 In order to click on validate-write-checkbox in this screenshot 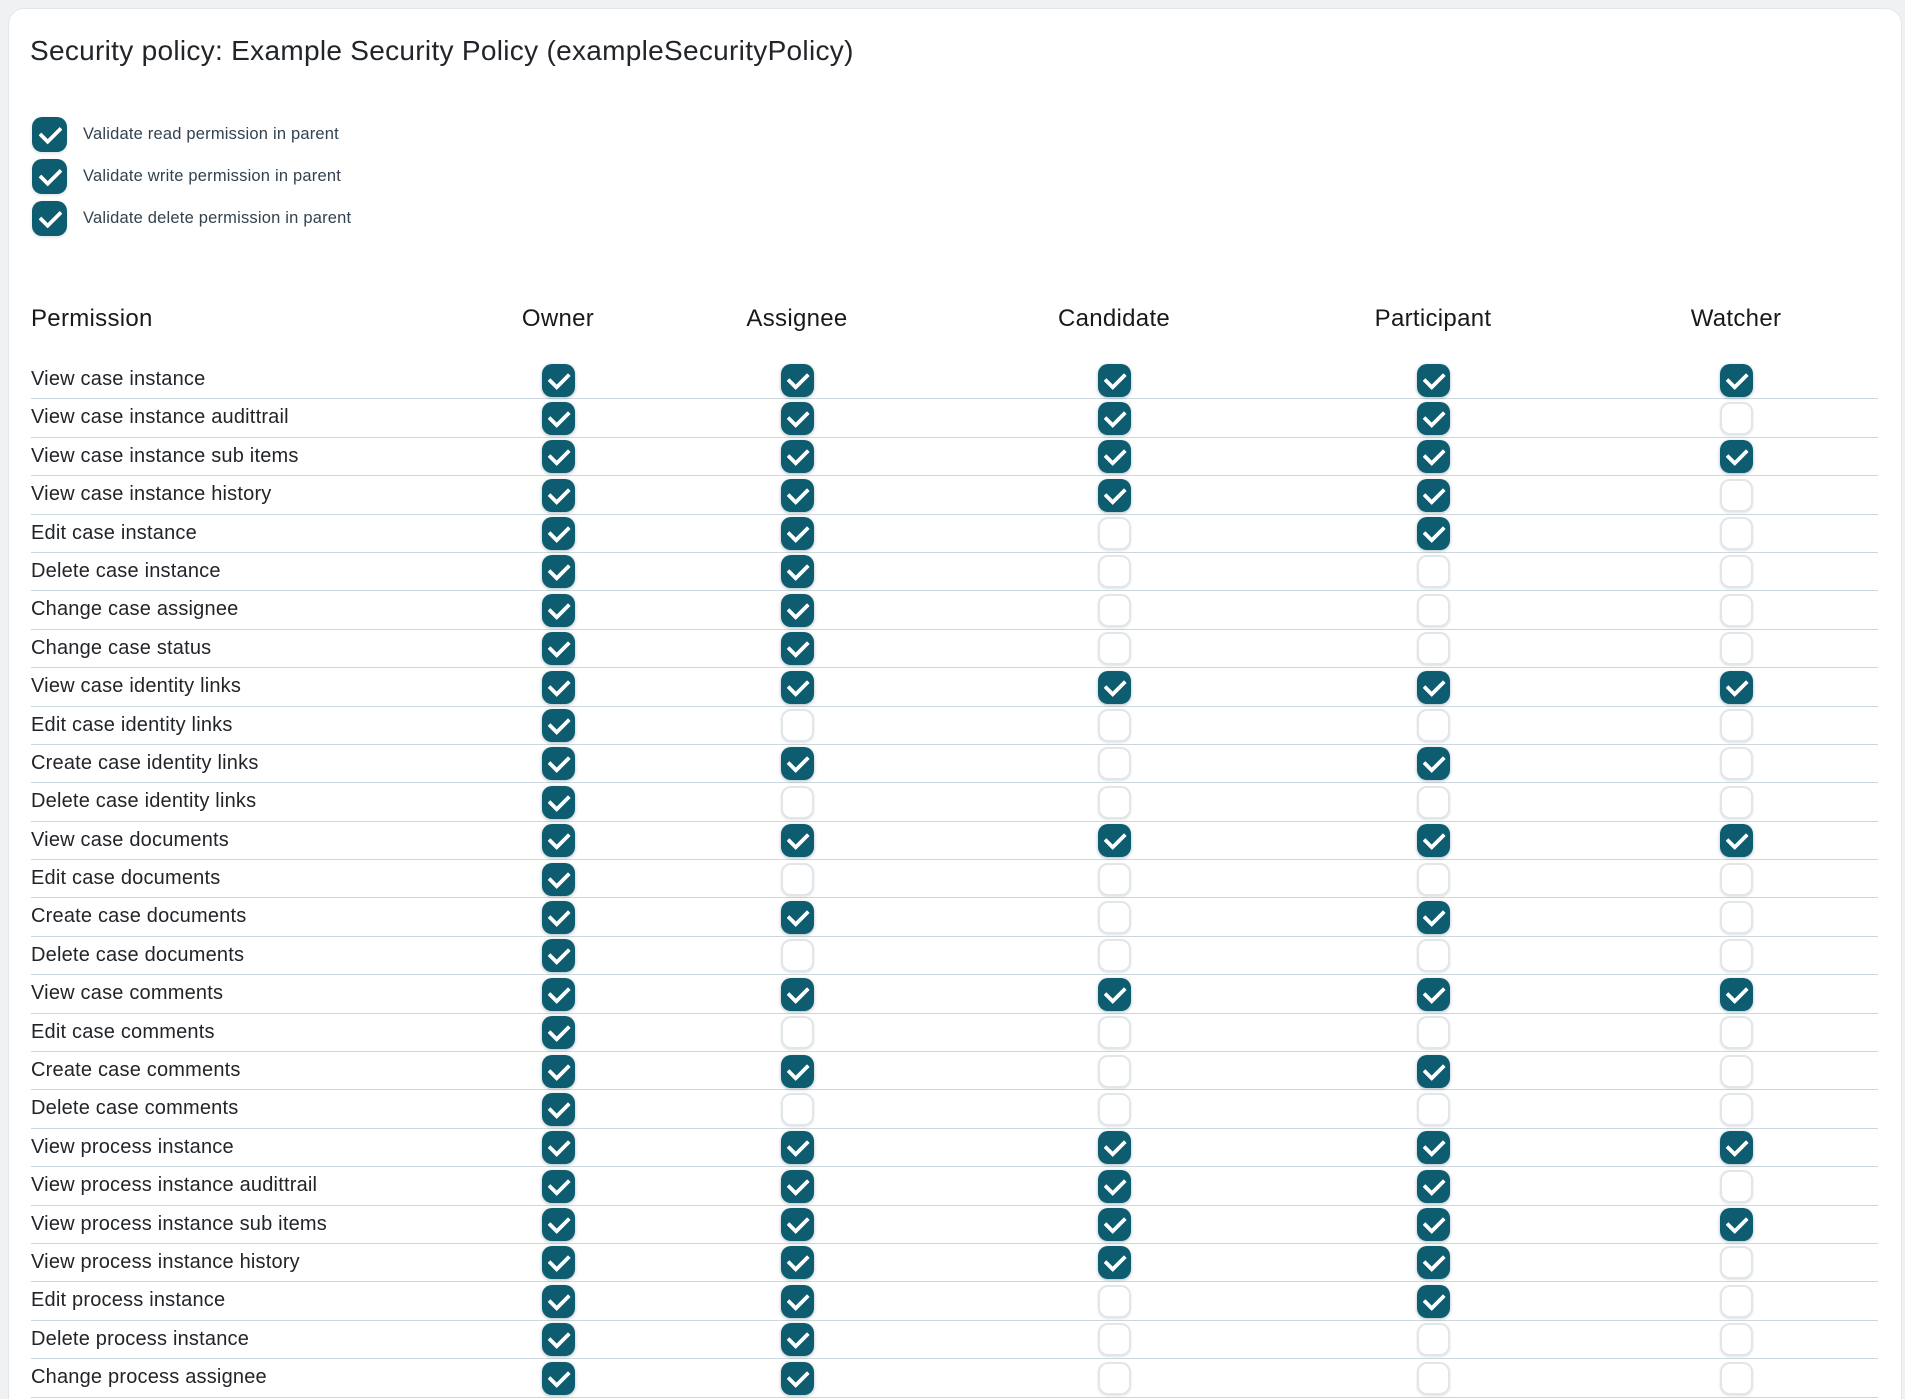, I will do `click(49, 176)`.